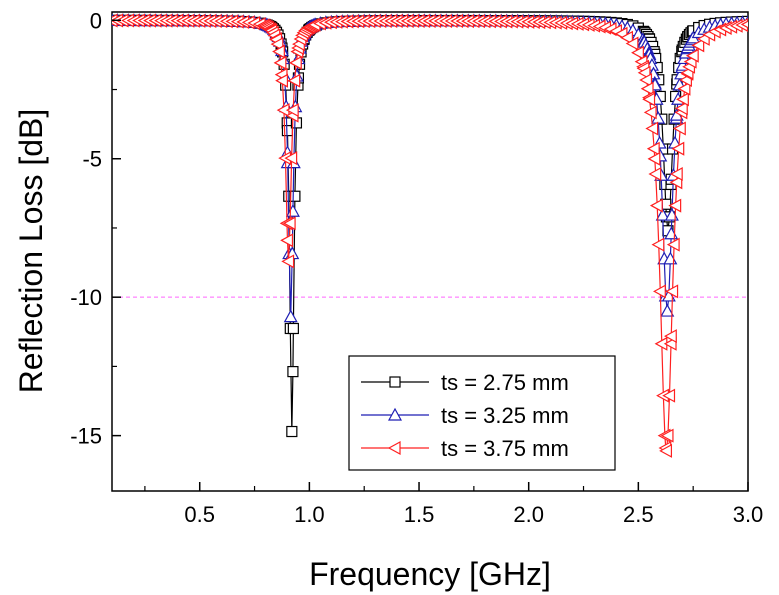 Image resolution: width=779 pixels, height=595 pixels. I want to click on x-tick-label: 3.0, so click(748, 514).